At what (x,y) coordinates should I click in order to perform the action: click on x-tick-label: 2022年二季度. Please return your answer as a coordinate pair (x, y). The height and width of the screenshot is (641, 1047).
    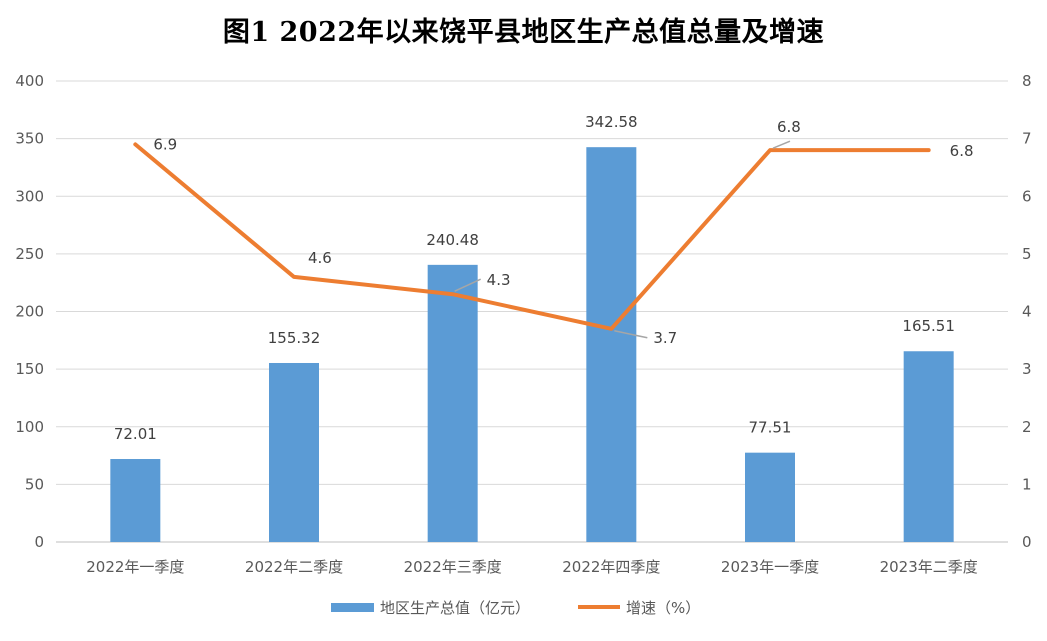
    Looking at the image, I should click on (294, 567).